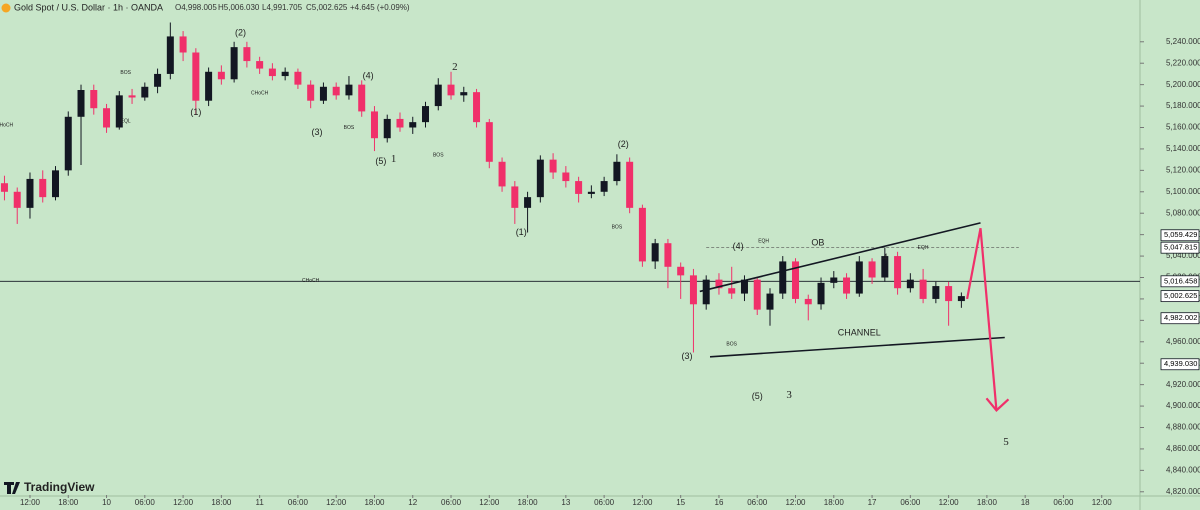 This screenshot has width=1200, height=510. I want to click on x-tick-label: 15, so click(680, 502).